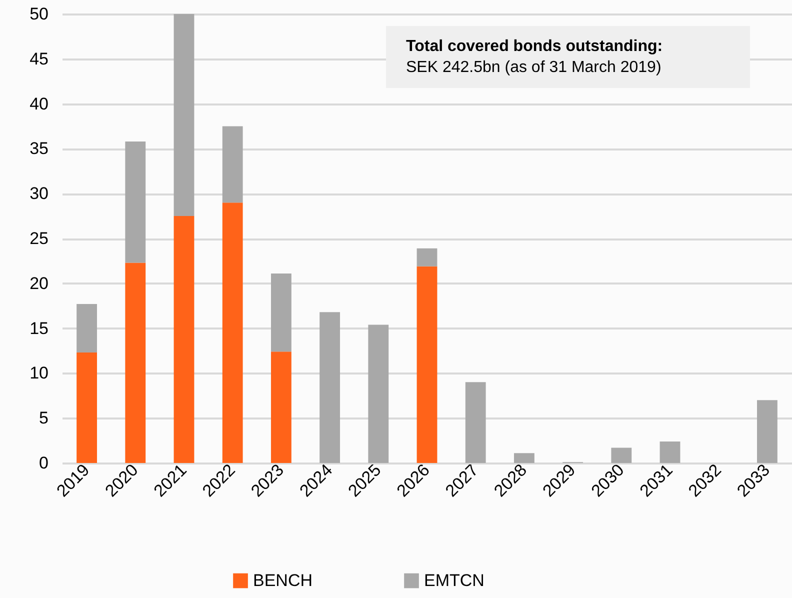 The height and width of the screenshot is (598, 792). I want to click on y-tick-label: 35, so click(39, 148).